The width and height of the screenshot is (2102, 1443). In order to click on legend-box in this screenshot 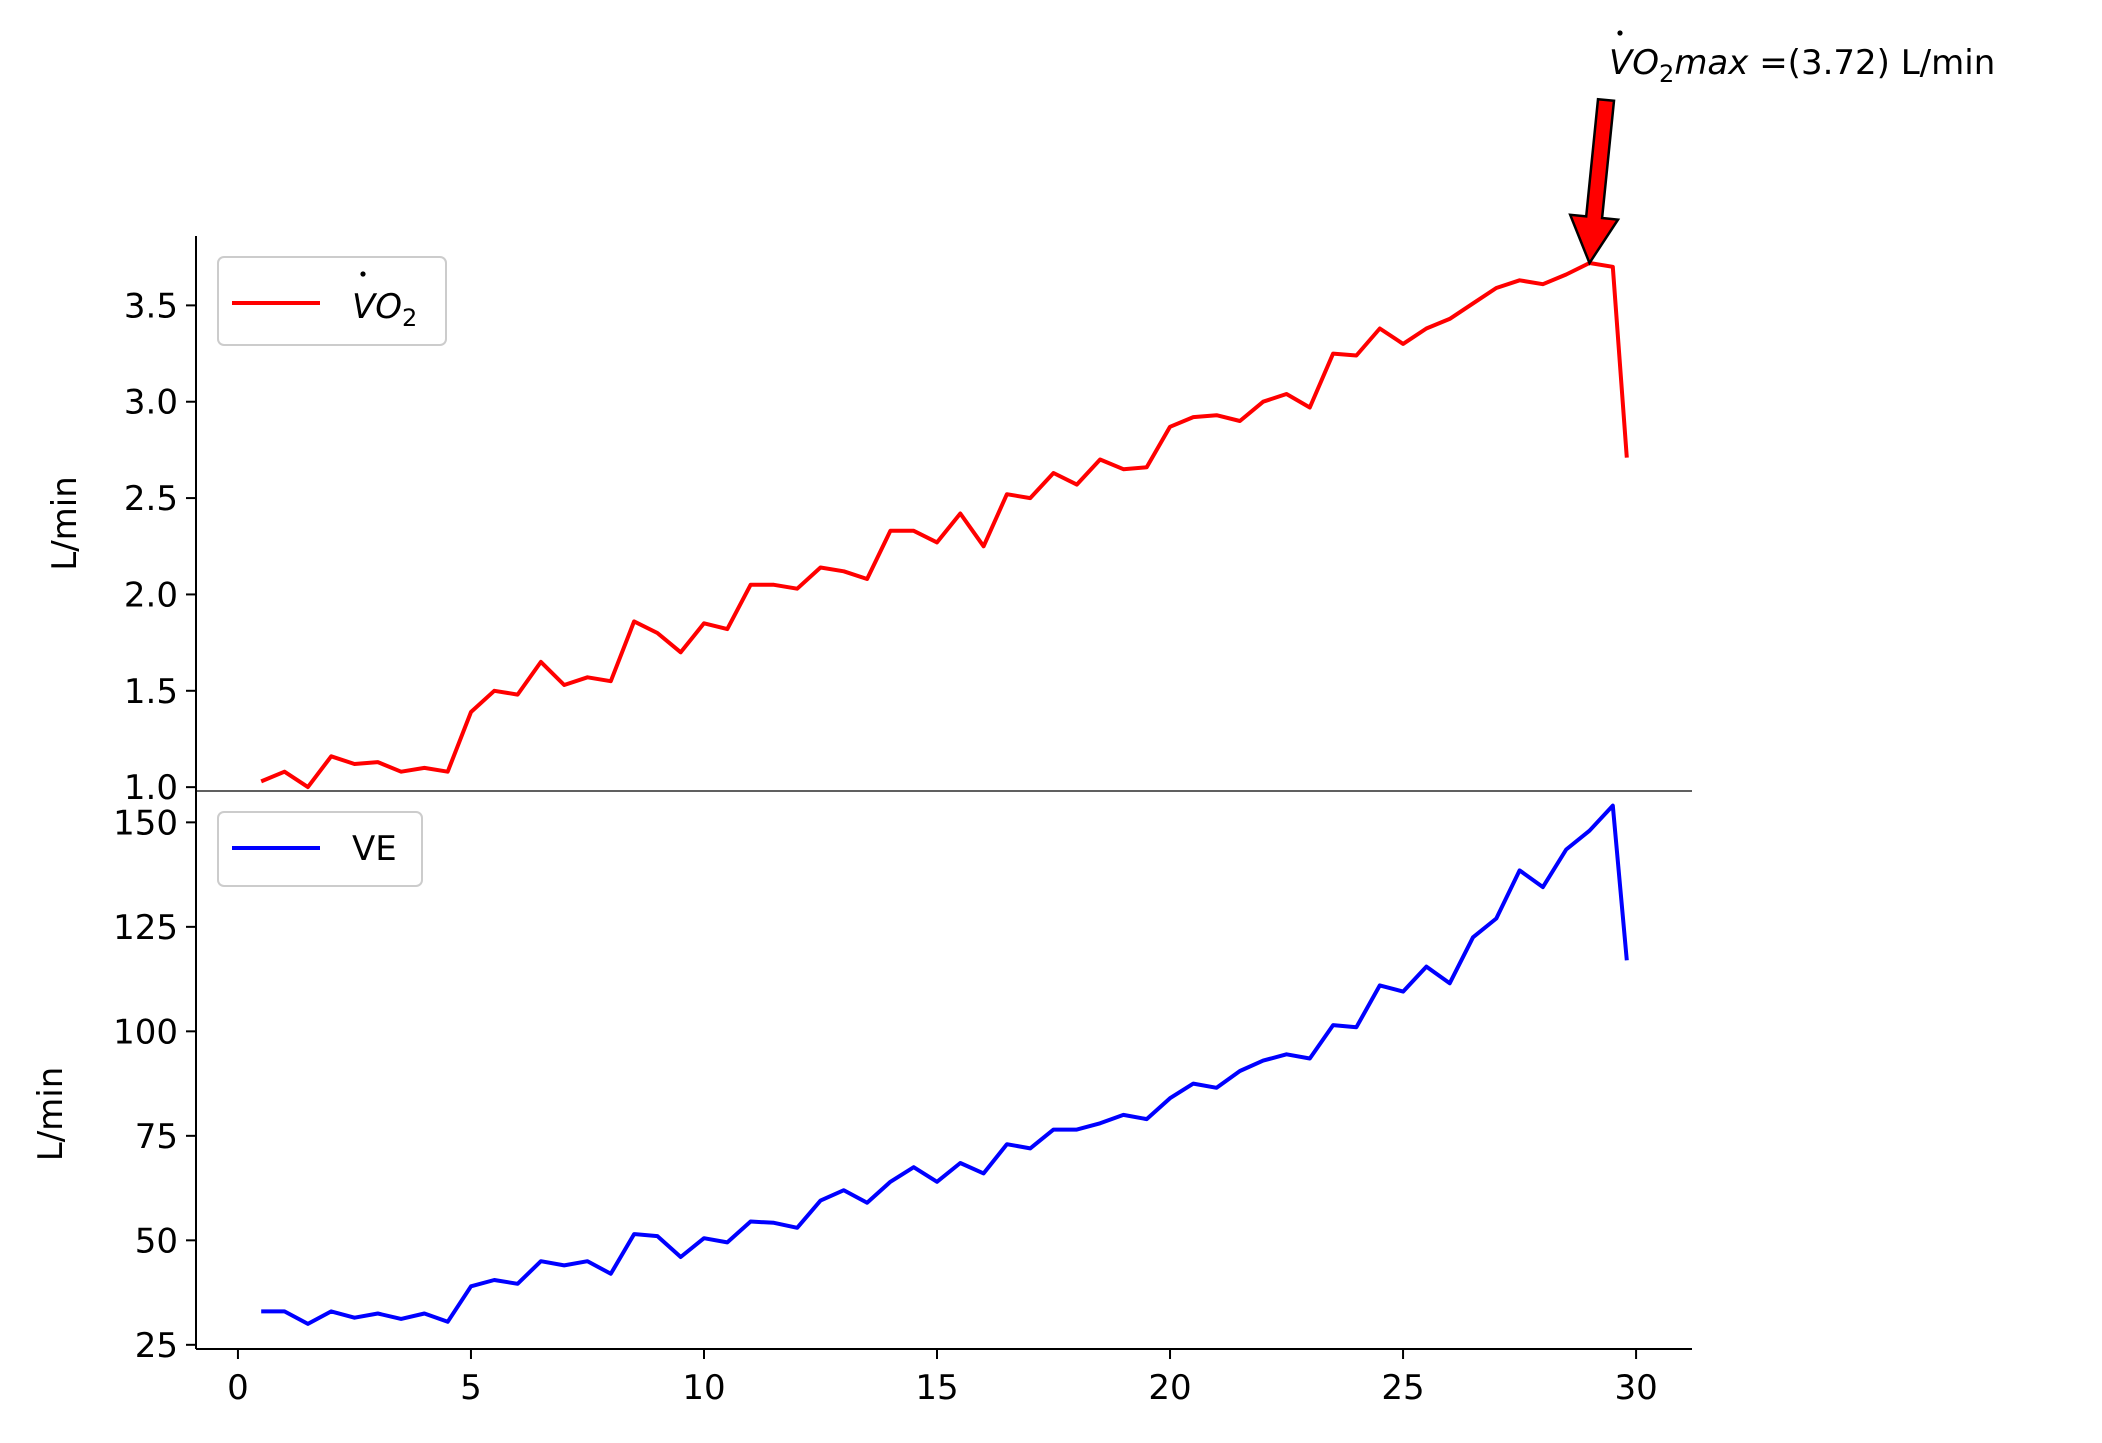, I will do `click(332, 301)`.